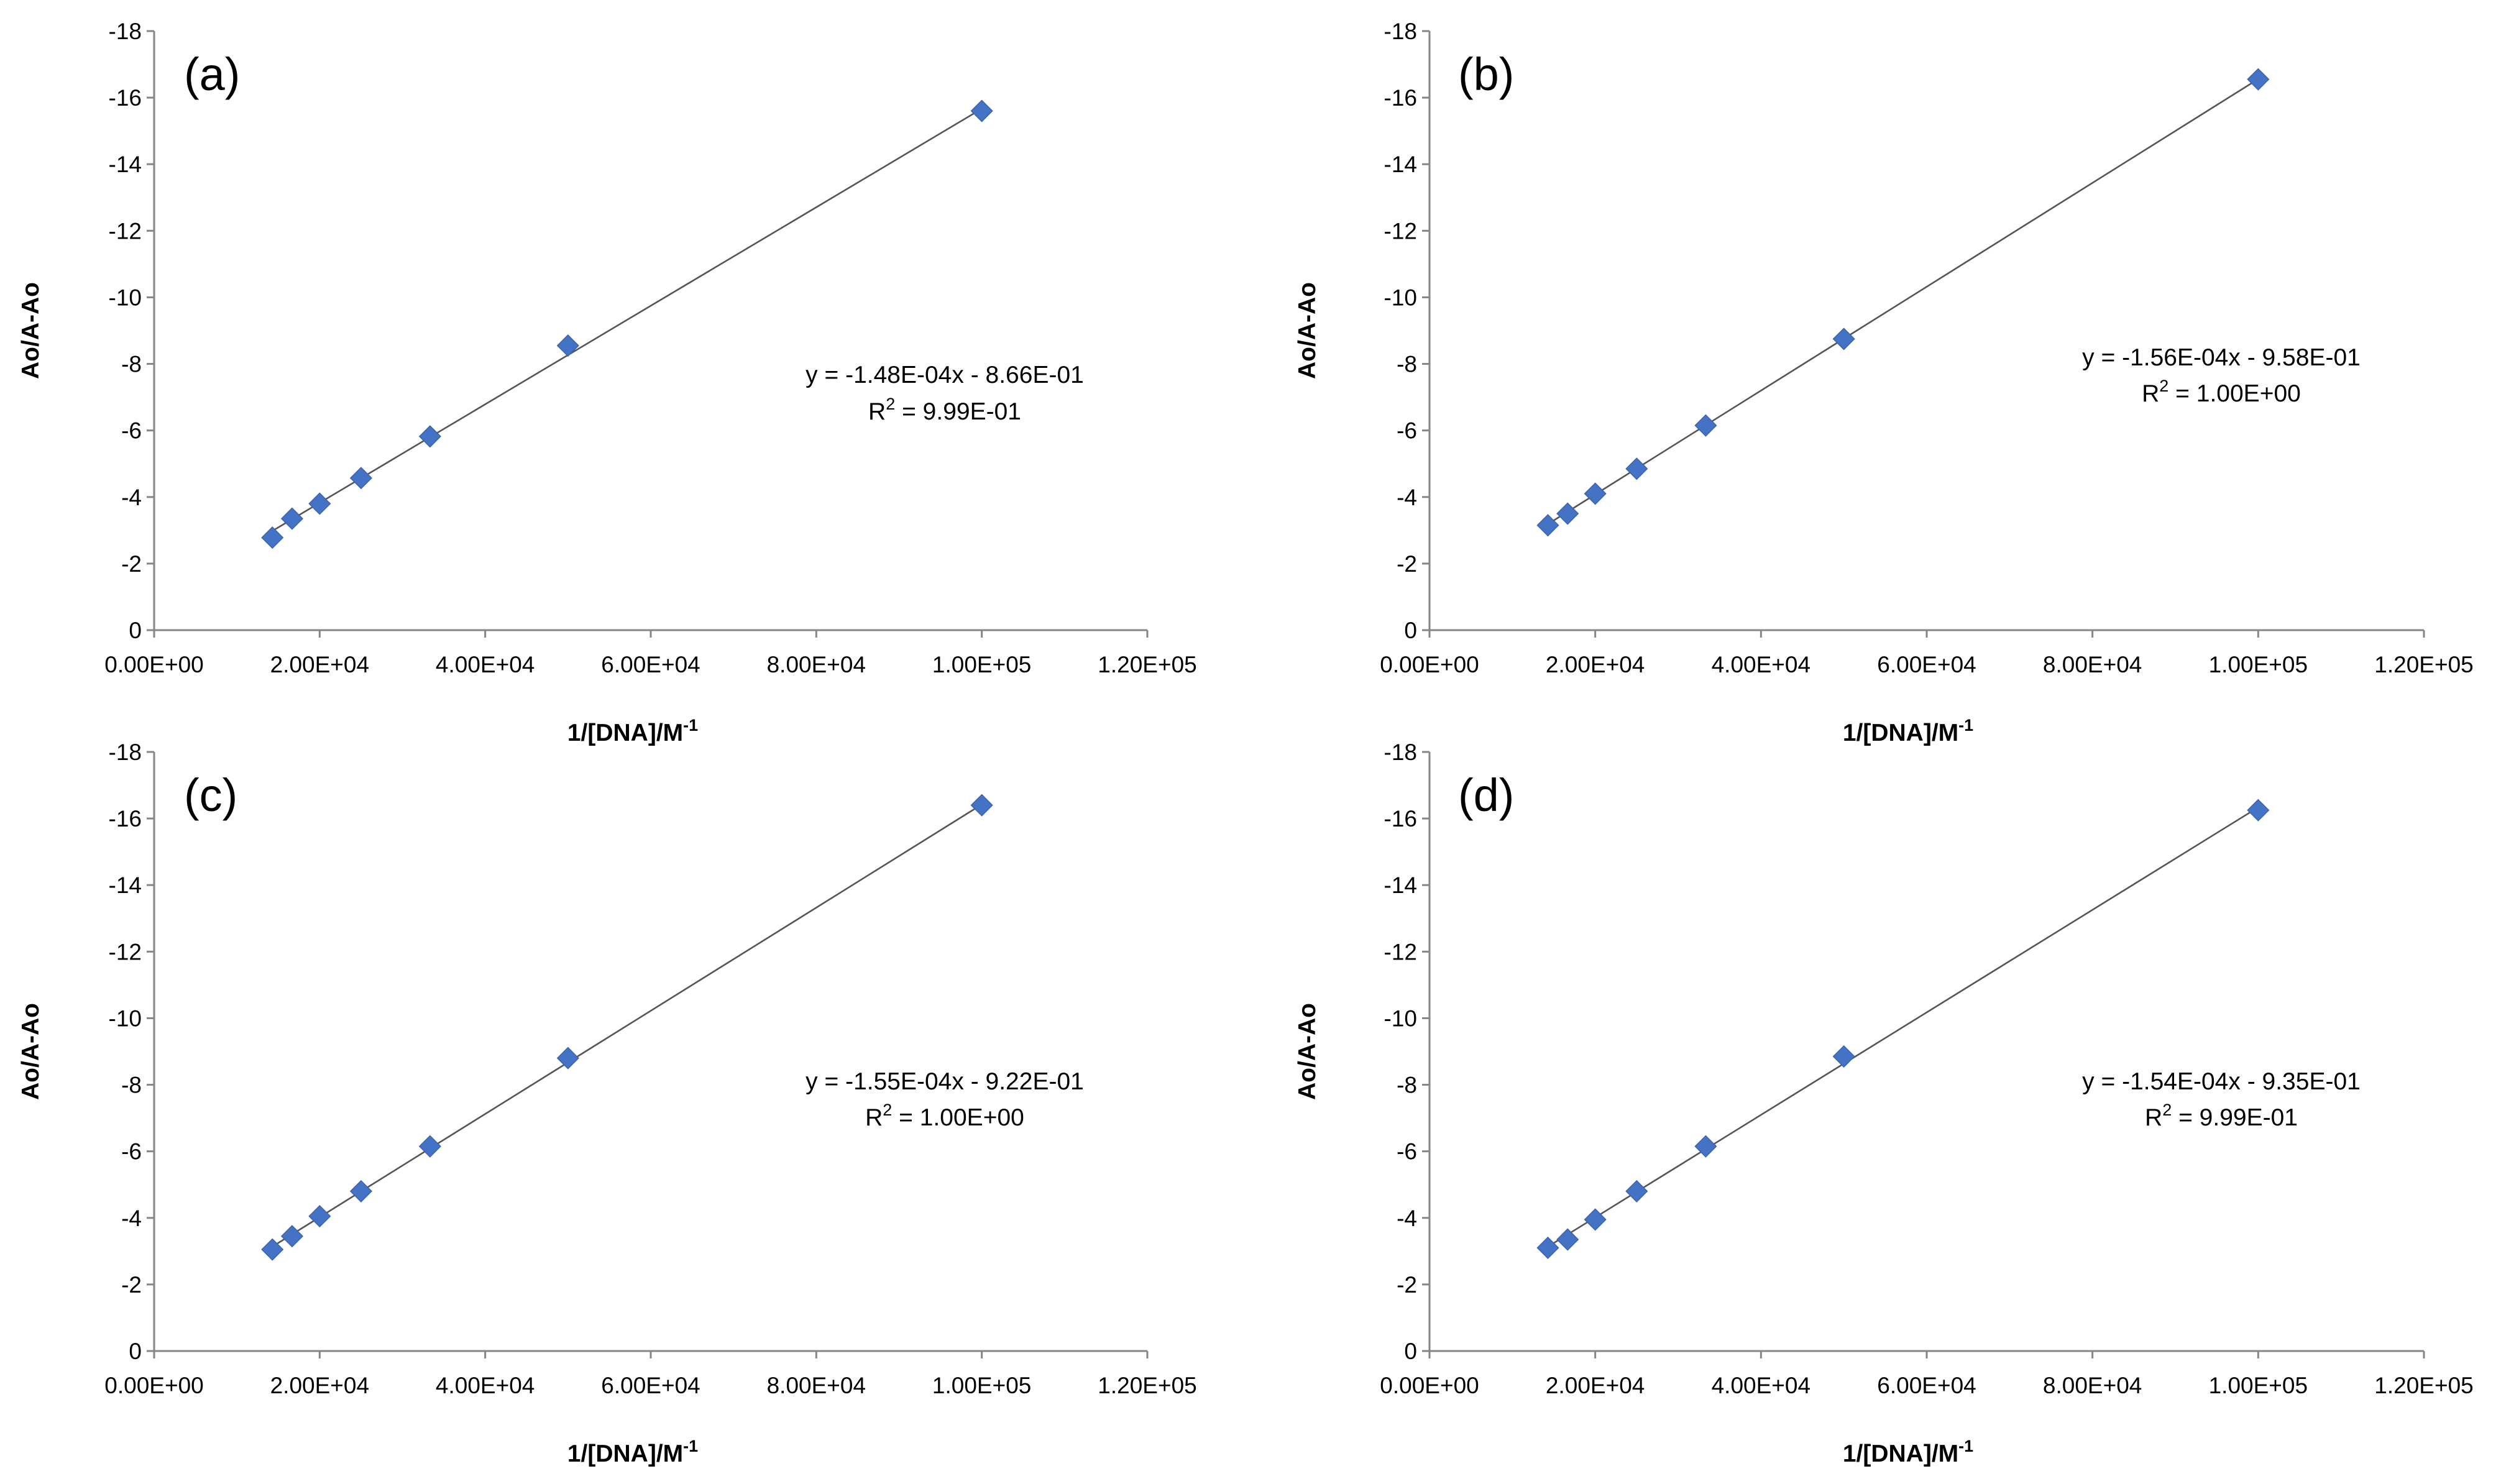  I want to click on panel-label: (c), so click(211, 795).